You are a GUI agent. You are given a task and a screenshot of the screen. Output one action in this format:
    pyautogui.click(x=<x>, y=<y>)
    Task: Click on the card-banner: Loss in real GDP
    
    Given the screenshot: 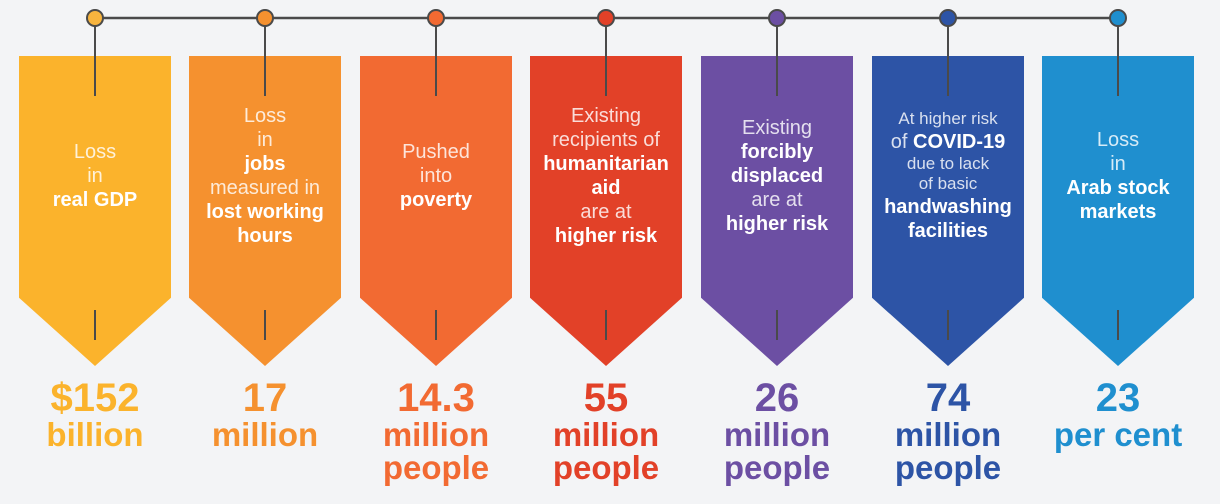 What is the action you would take?
    pyautogui.click(x=95, y=211)
    